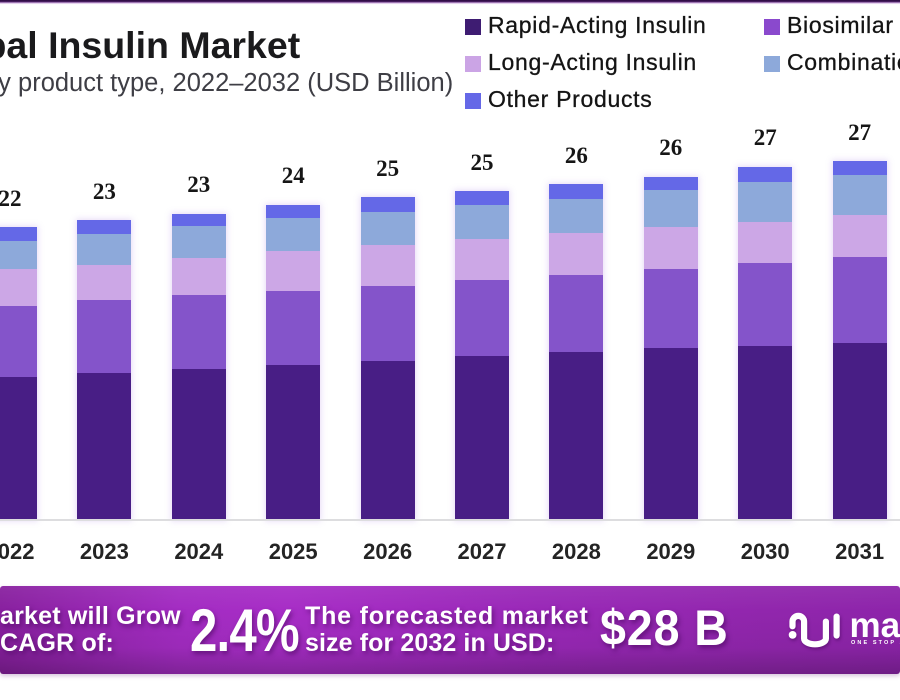 The width and height of the screenshot is (900, 700). What do you see at coordinates (875, 626) in the screenshot?
I see `svg-text: mar` at bounding box center [875, 626].